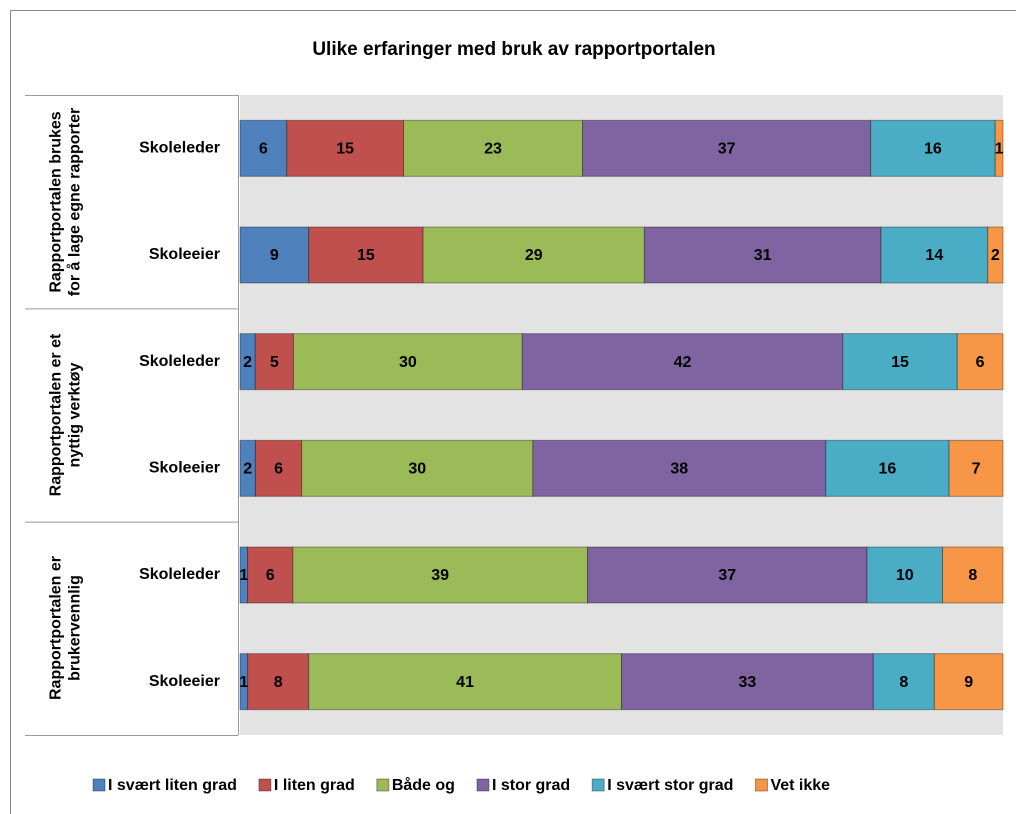  What do you see at coordinates (531, 785) in the screenshot?
I see `legend-label: I stor grad` at bounding box center [531, 785].